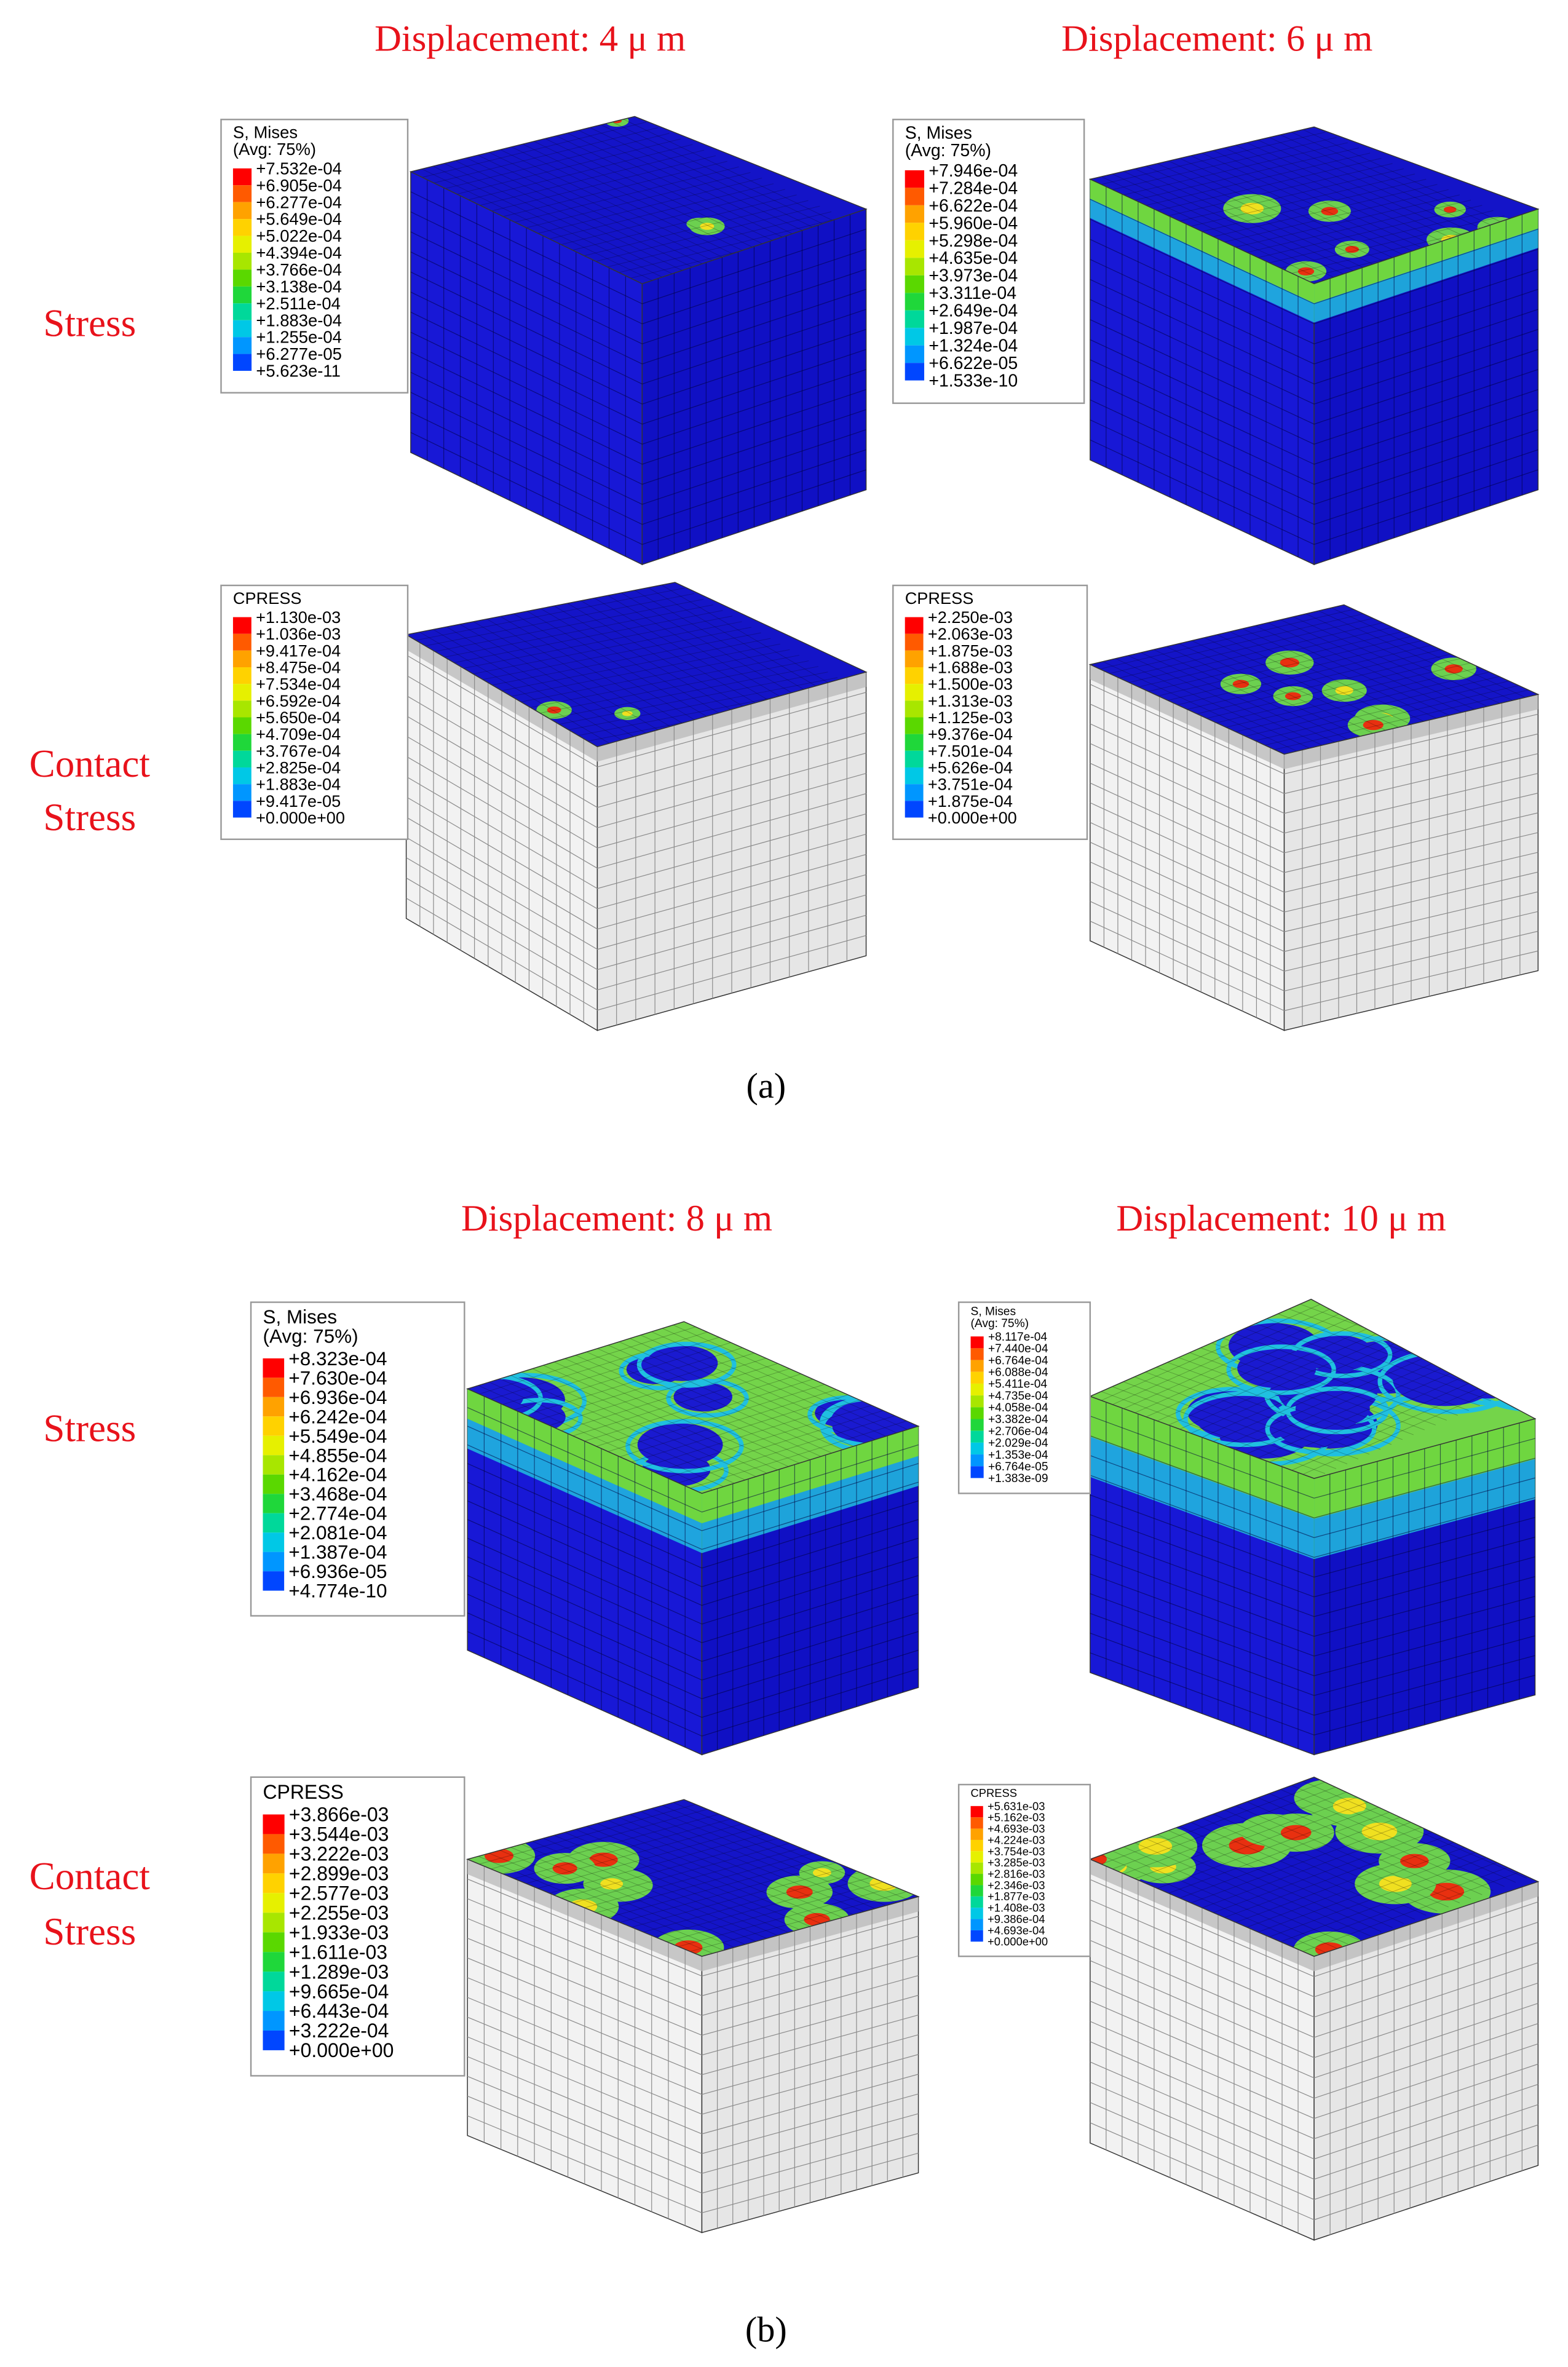  What do you see at coordinates (339, 1854) in the screenshot?
I see `legend-label: +3.222e-03` at bounding box center [339, 1854].